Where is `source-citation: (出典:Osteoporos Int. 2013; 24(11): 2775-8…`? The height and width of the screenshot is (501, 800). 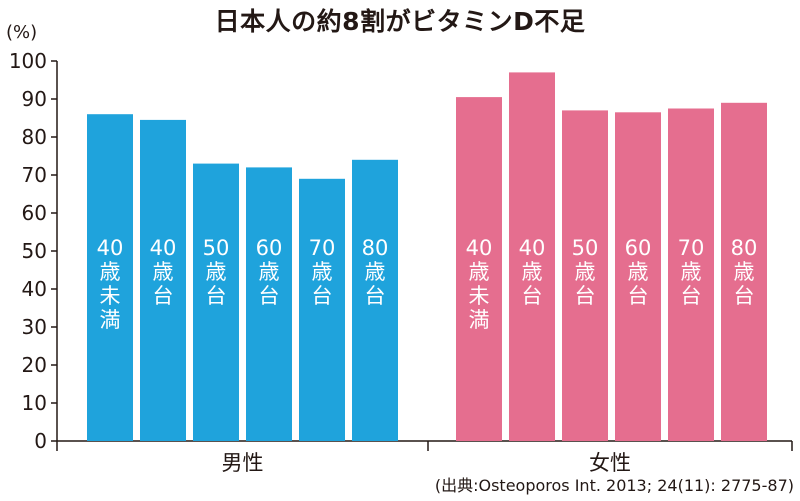
source-citation: (出典:Osteoporos Int. 2013; 24(11): 2775-8… is located at coordinates (614, 485).